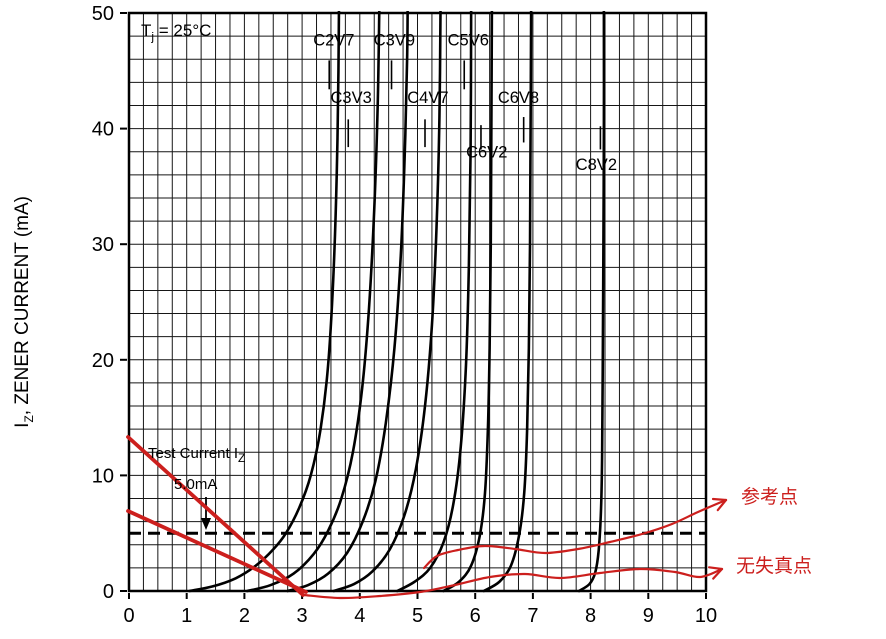  What do you see at coordinates (302, 616) in the screenshot?
I see `x-tick-label: 3` at bounding box center [302, 616].